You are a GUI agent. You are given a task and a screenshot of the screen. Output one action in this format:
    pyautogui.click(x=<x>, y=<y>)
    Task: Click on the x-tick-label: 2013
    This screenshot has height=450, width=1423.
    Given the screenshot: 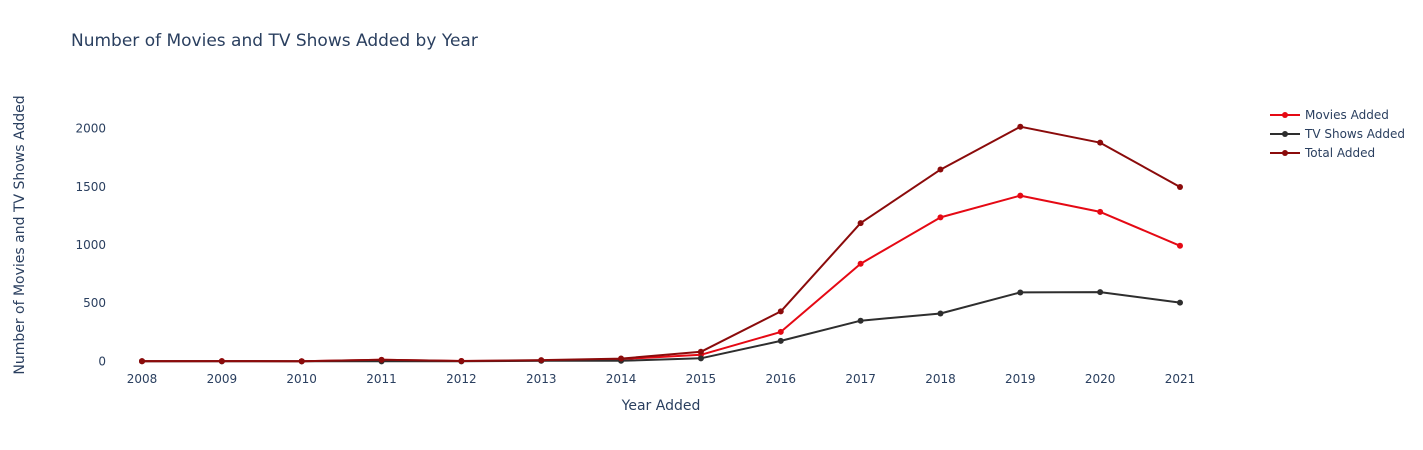 What is the action you would take?
    pyautogui.click(x=541, y=379)
    